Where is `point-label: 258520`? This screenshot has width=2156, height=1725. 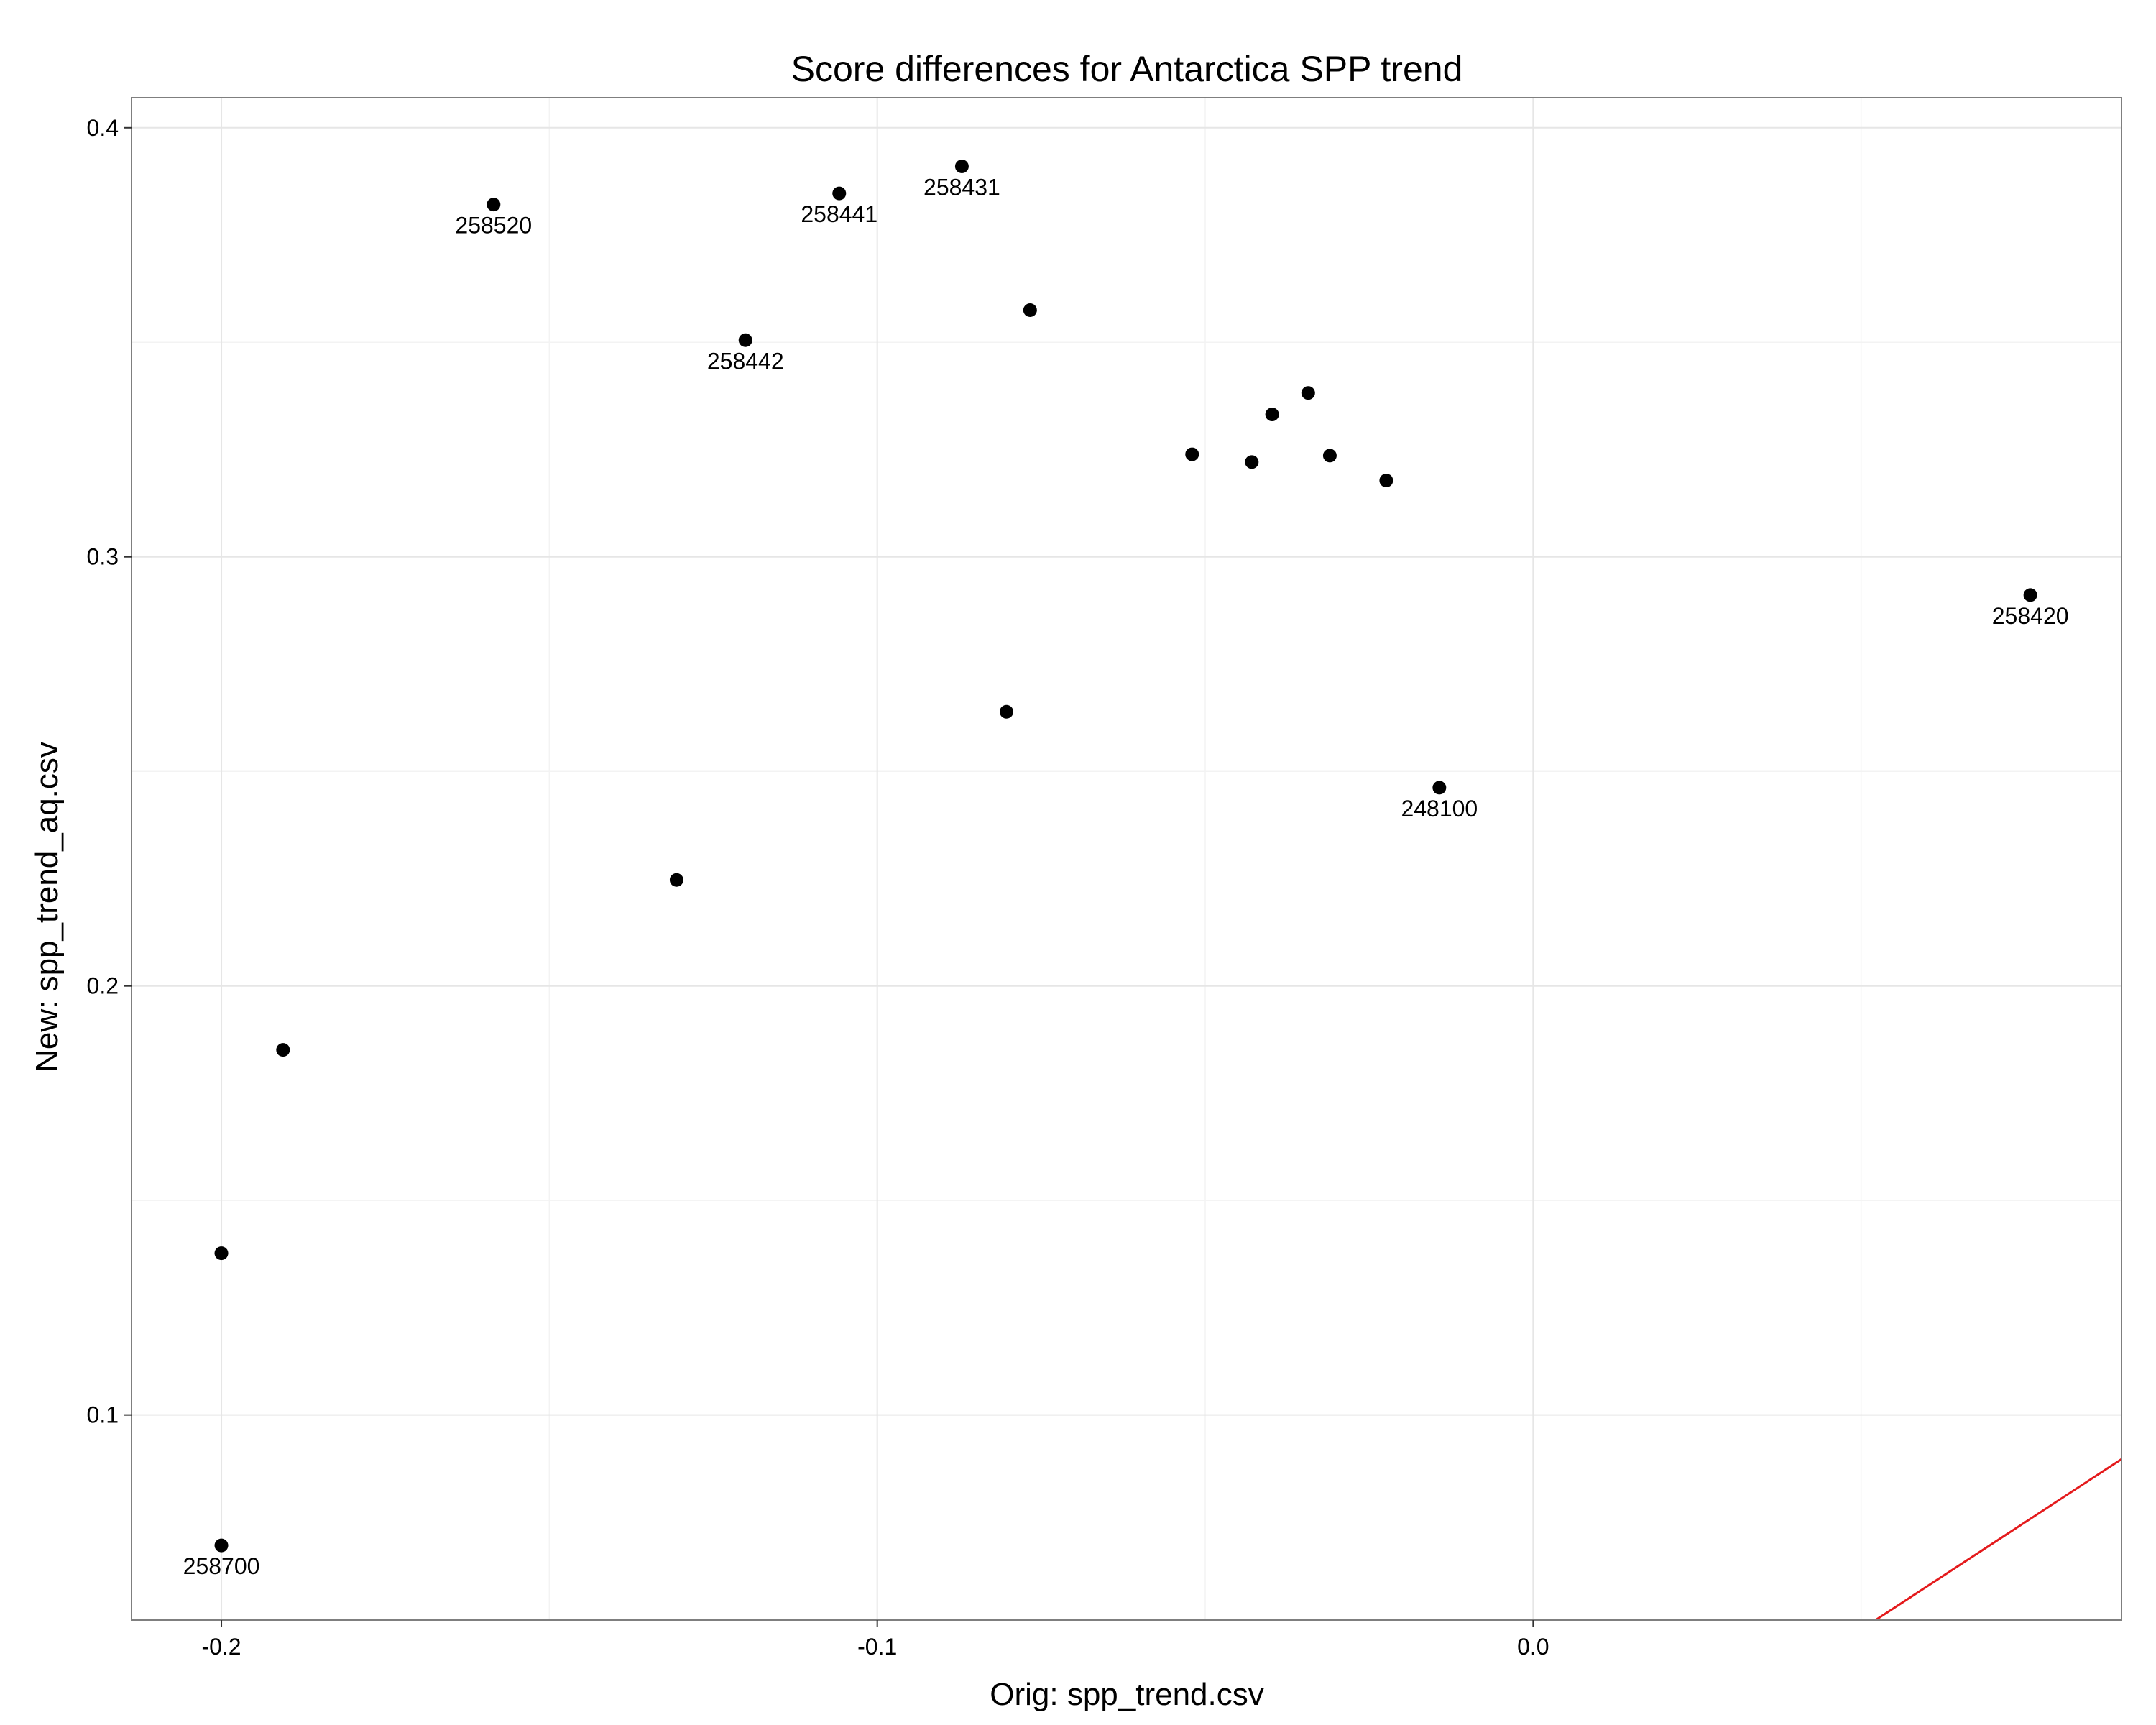
point-label: 258520 is located at coordinates (494, 226).